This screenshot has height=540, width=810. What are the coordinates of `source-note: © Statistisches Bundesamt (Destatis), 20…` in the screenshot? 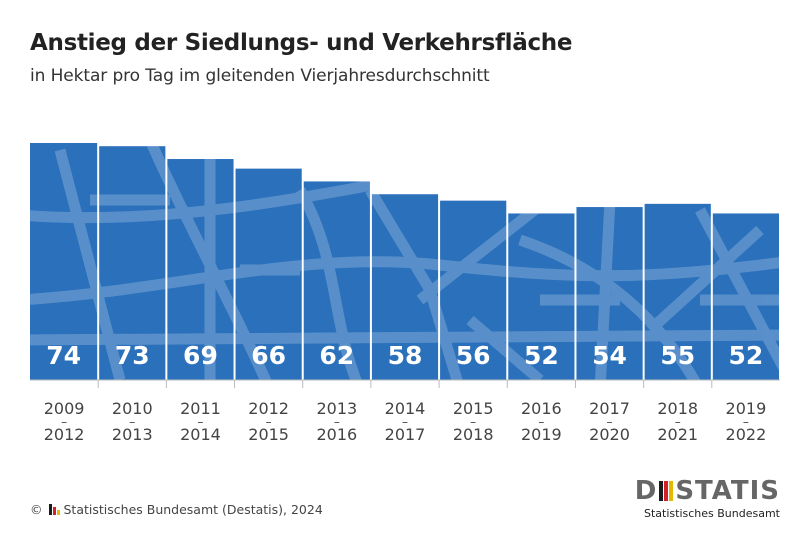 It's located at (176, 509).